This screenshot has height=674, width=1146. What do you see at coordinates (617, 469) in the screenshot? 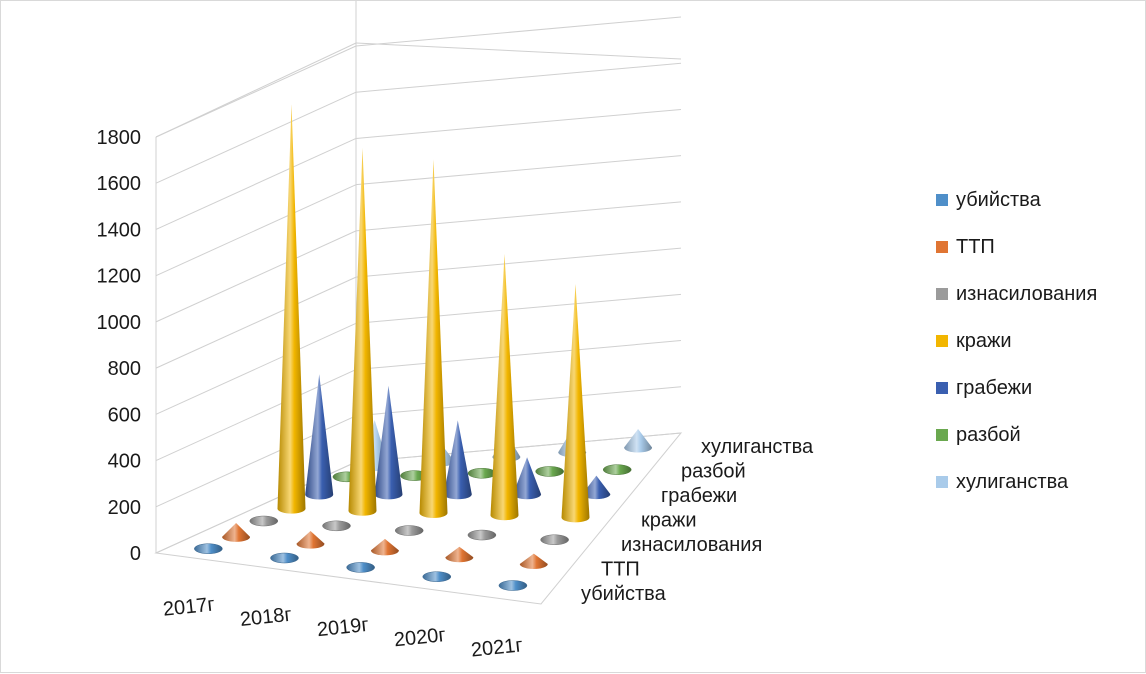
I see `cone-разбой-2021г` at bounding box center [617, 469].